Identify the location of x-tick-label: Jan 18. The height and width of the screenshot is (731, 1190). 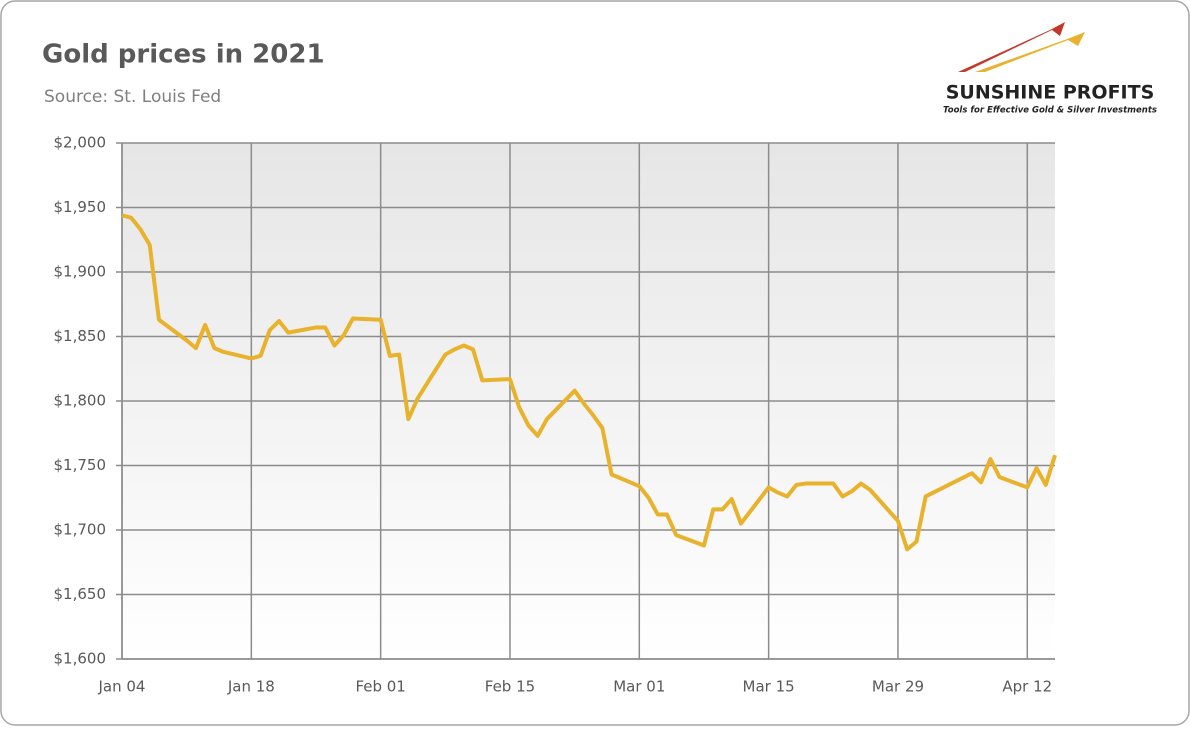
(251, 687).